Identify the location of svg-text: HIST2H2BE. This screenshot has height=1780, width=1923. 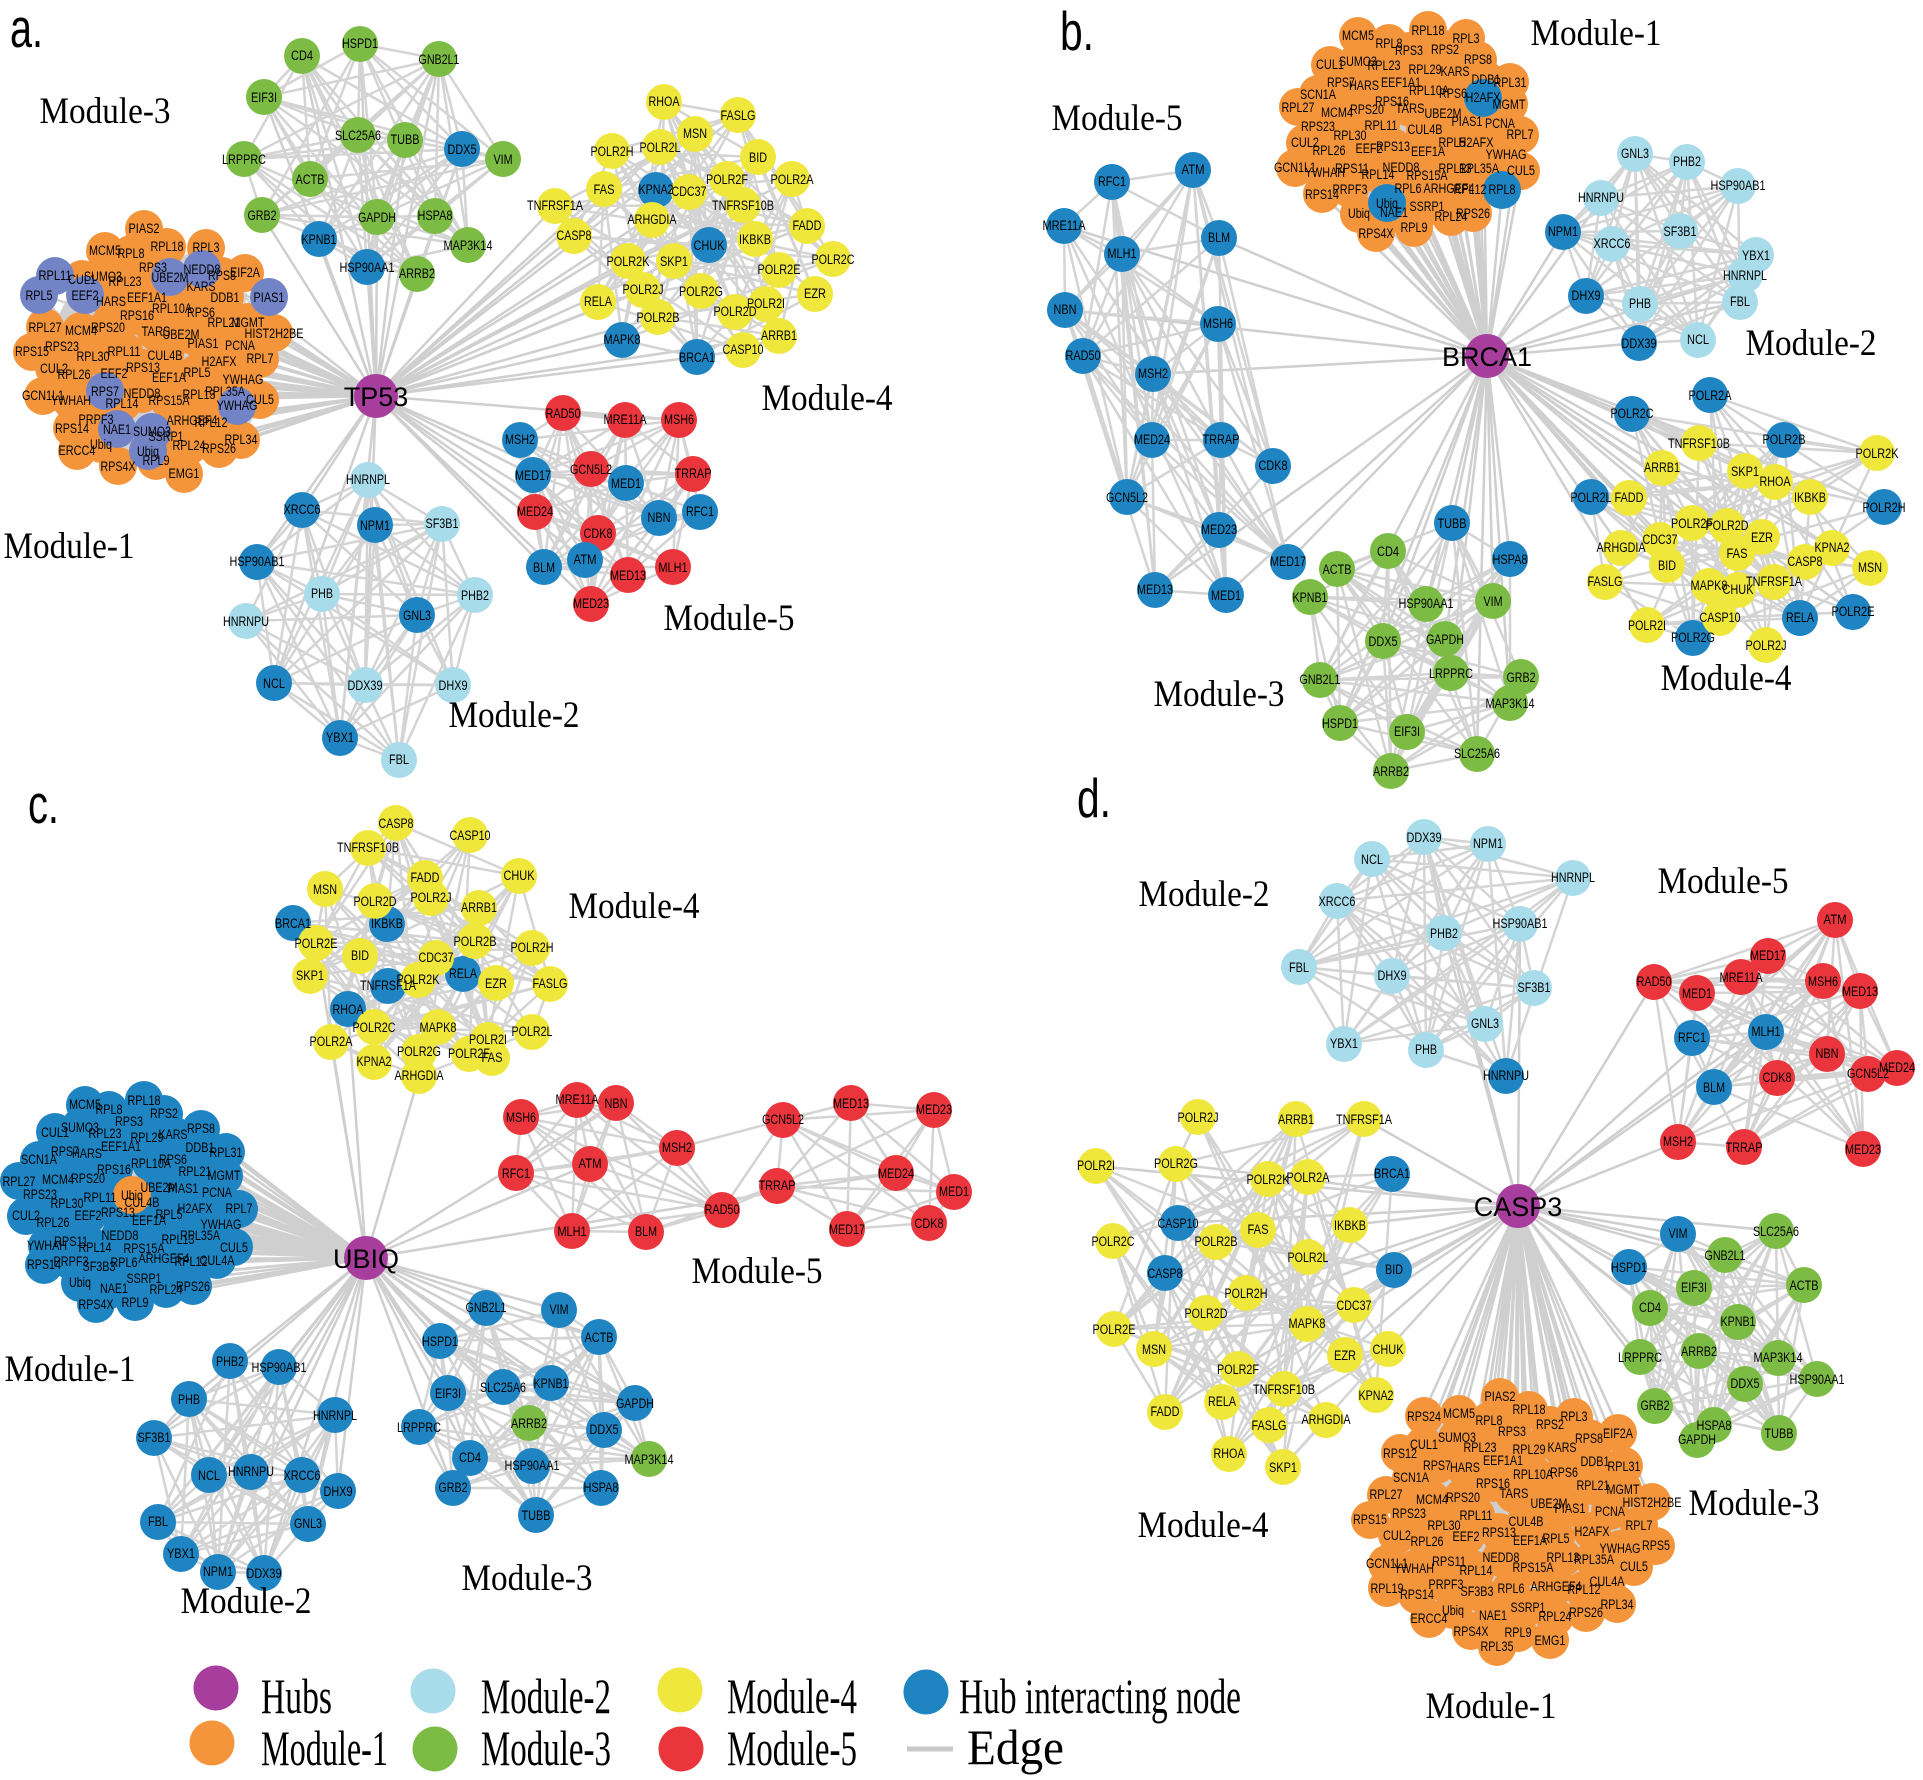
(1652, 1502).